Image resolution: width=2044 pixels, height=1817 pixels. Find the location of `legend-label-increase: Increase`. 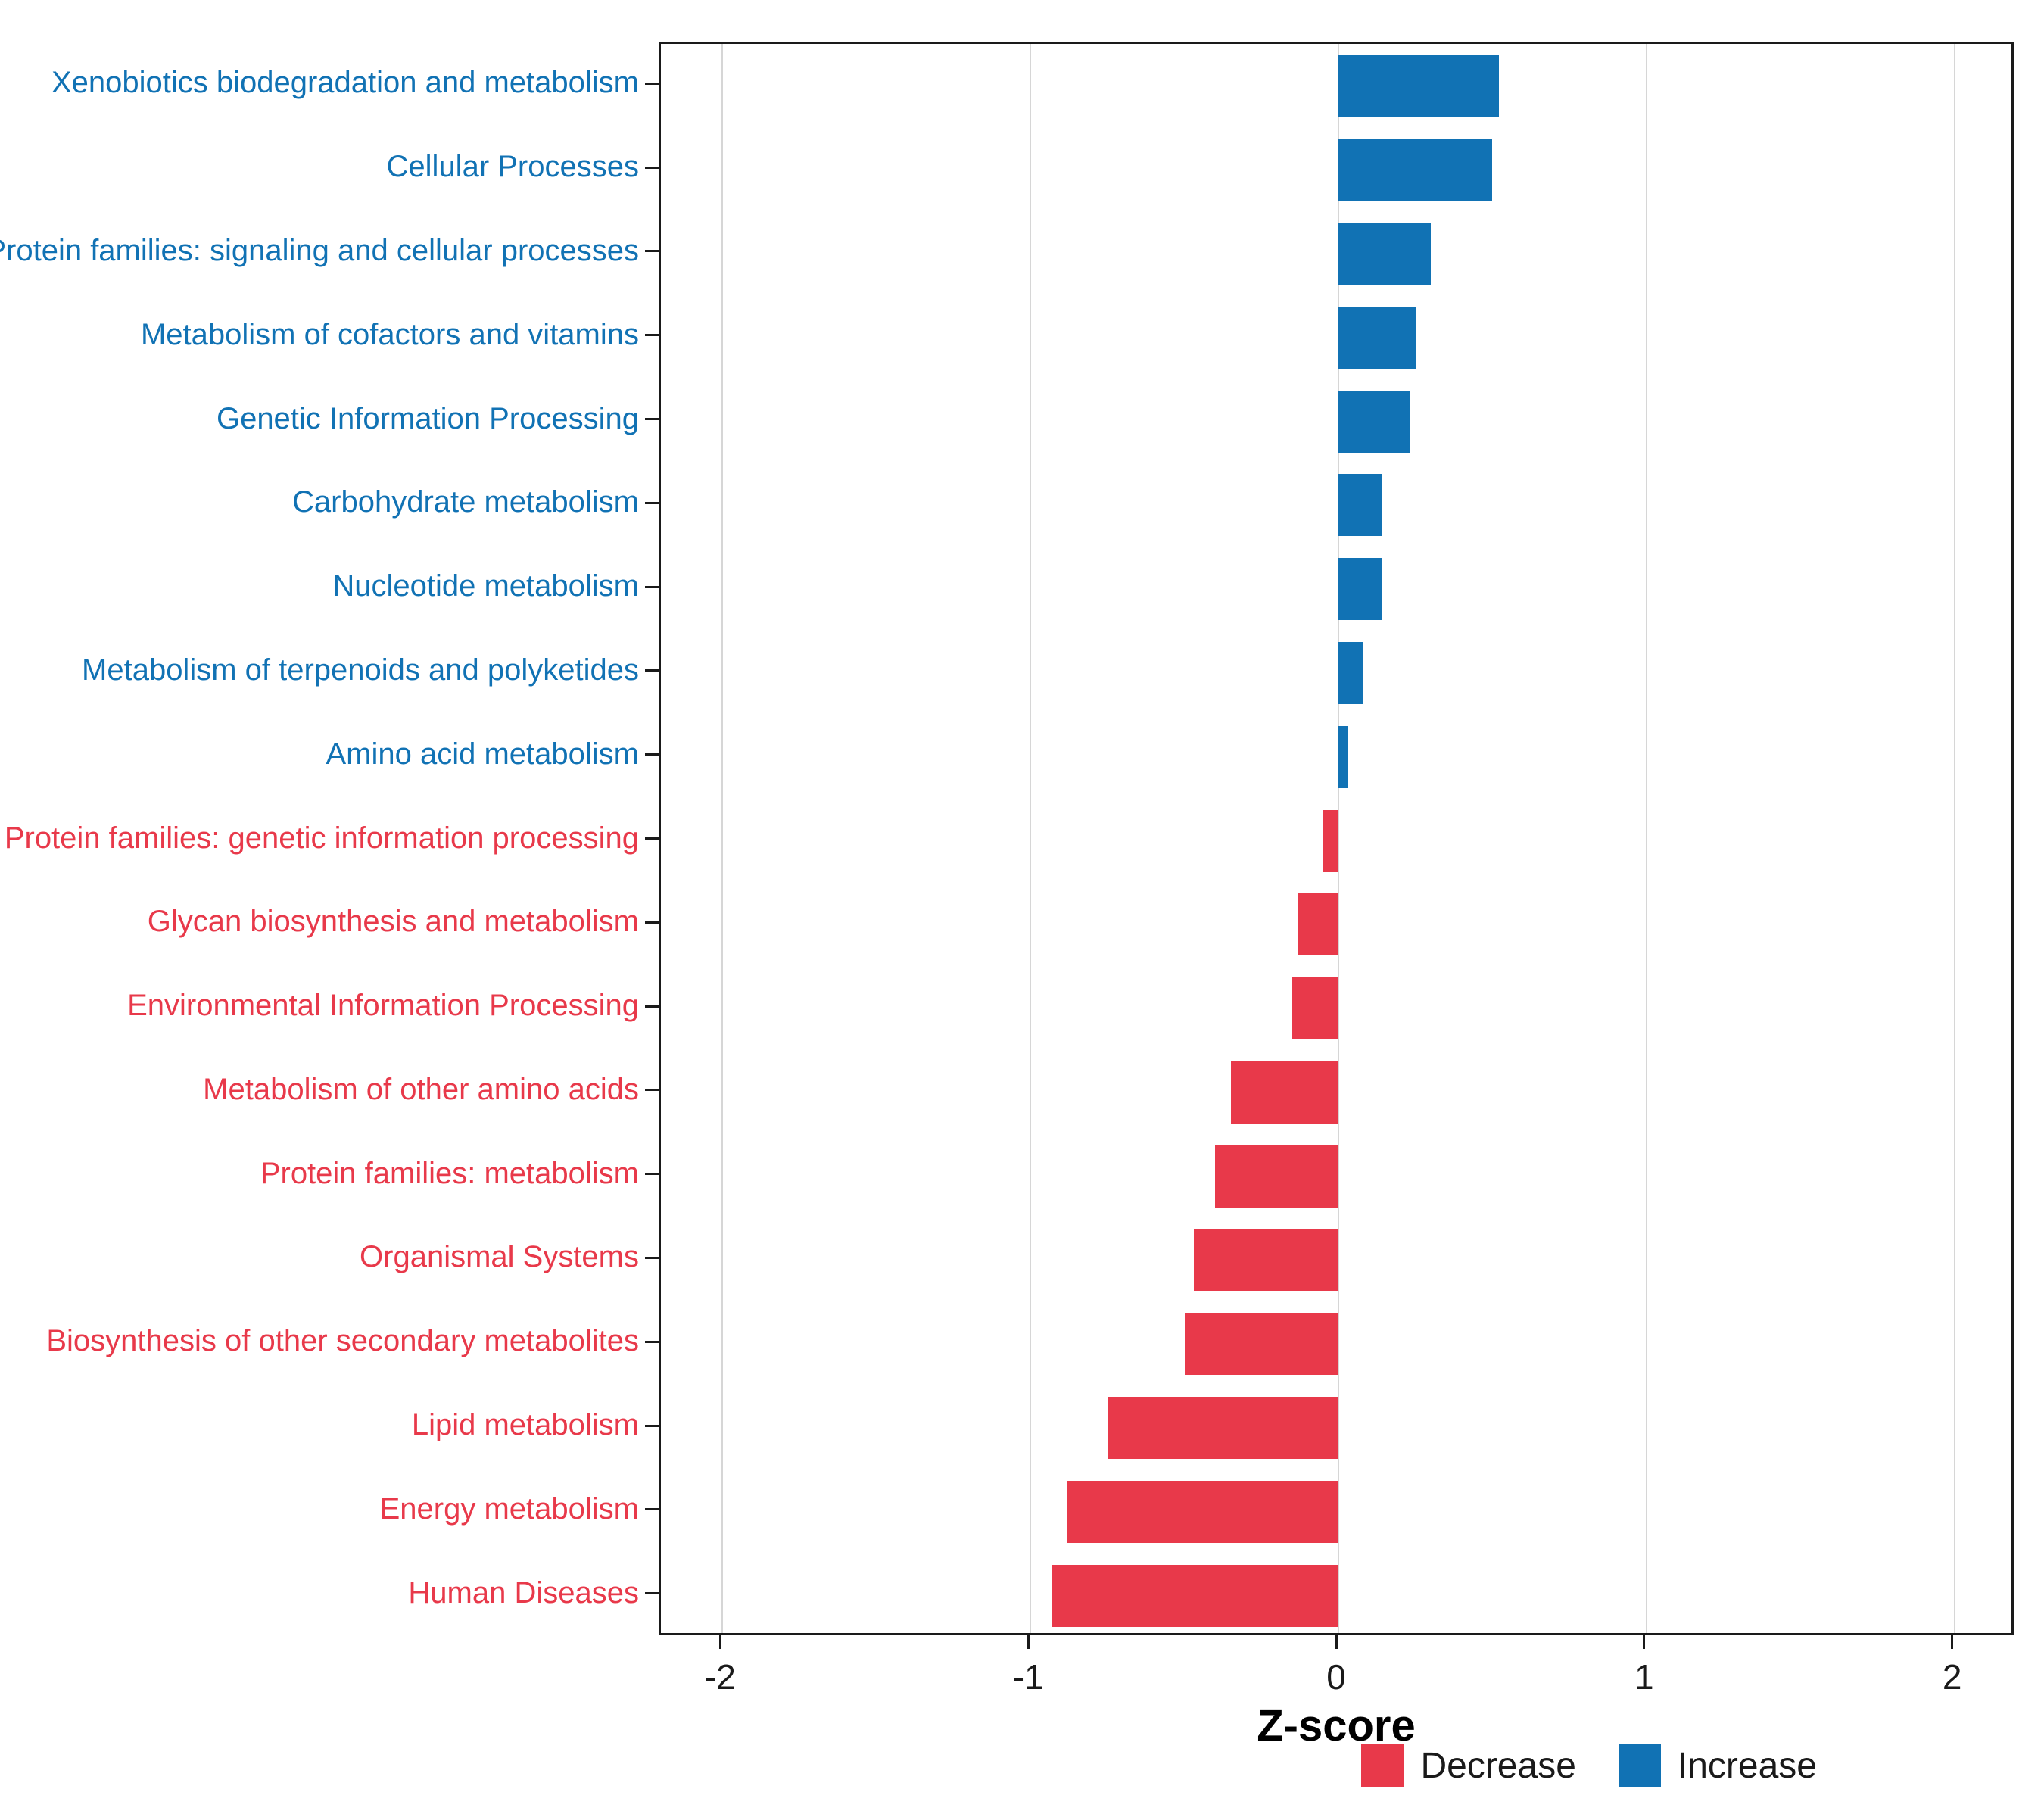

legend-label-increase: Increase is located at coordinates (1747, 1765).